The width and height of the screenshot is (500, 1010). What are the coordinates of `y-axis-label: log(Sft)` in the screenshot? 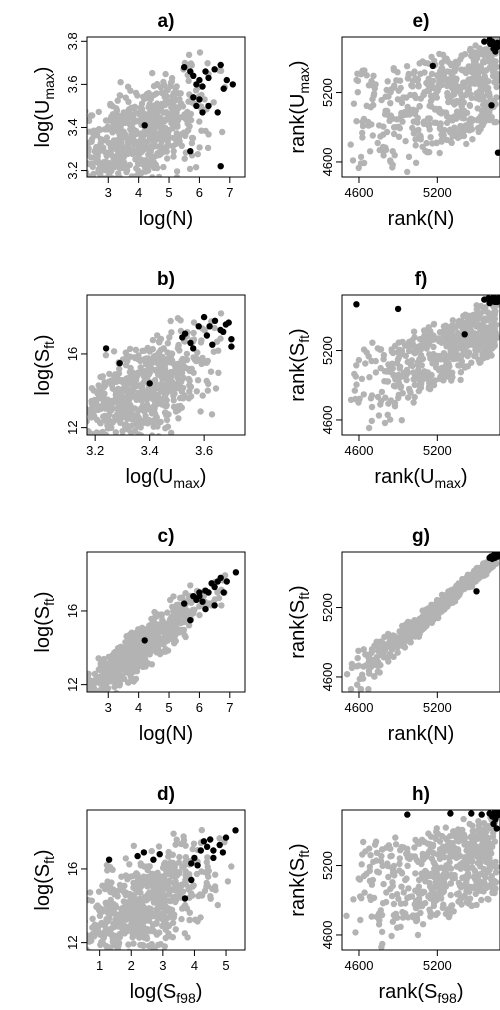 It's located at (44, 621).